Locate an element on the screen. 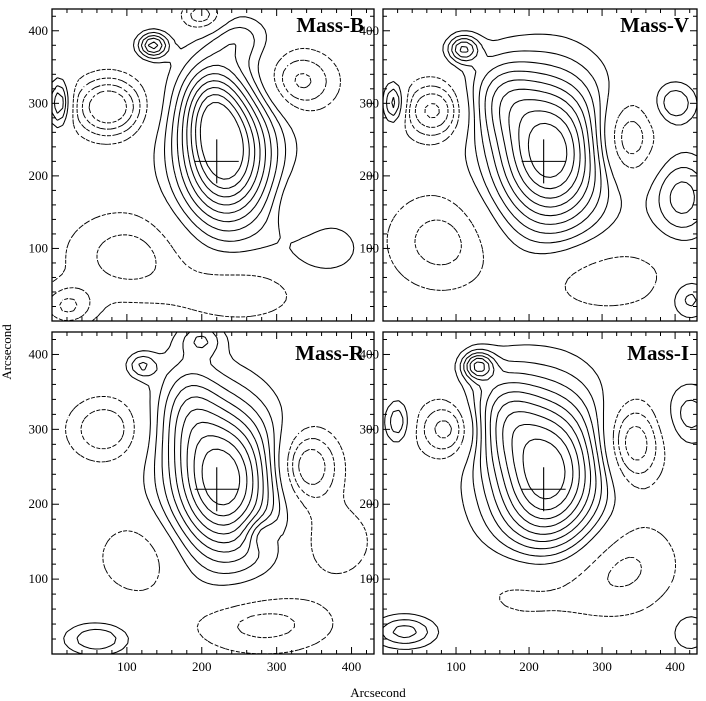 The height and width of the screenshot is (701, 706). title-mass-v: Mass-V is located at coordinates (654, 25).